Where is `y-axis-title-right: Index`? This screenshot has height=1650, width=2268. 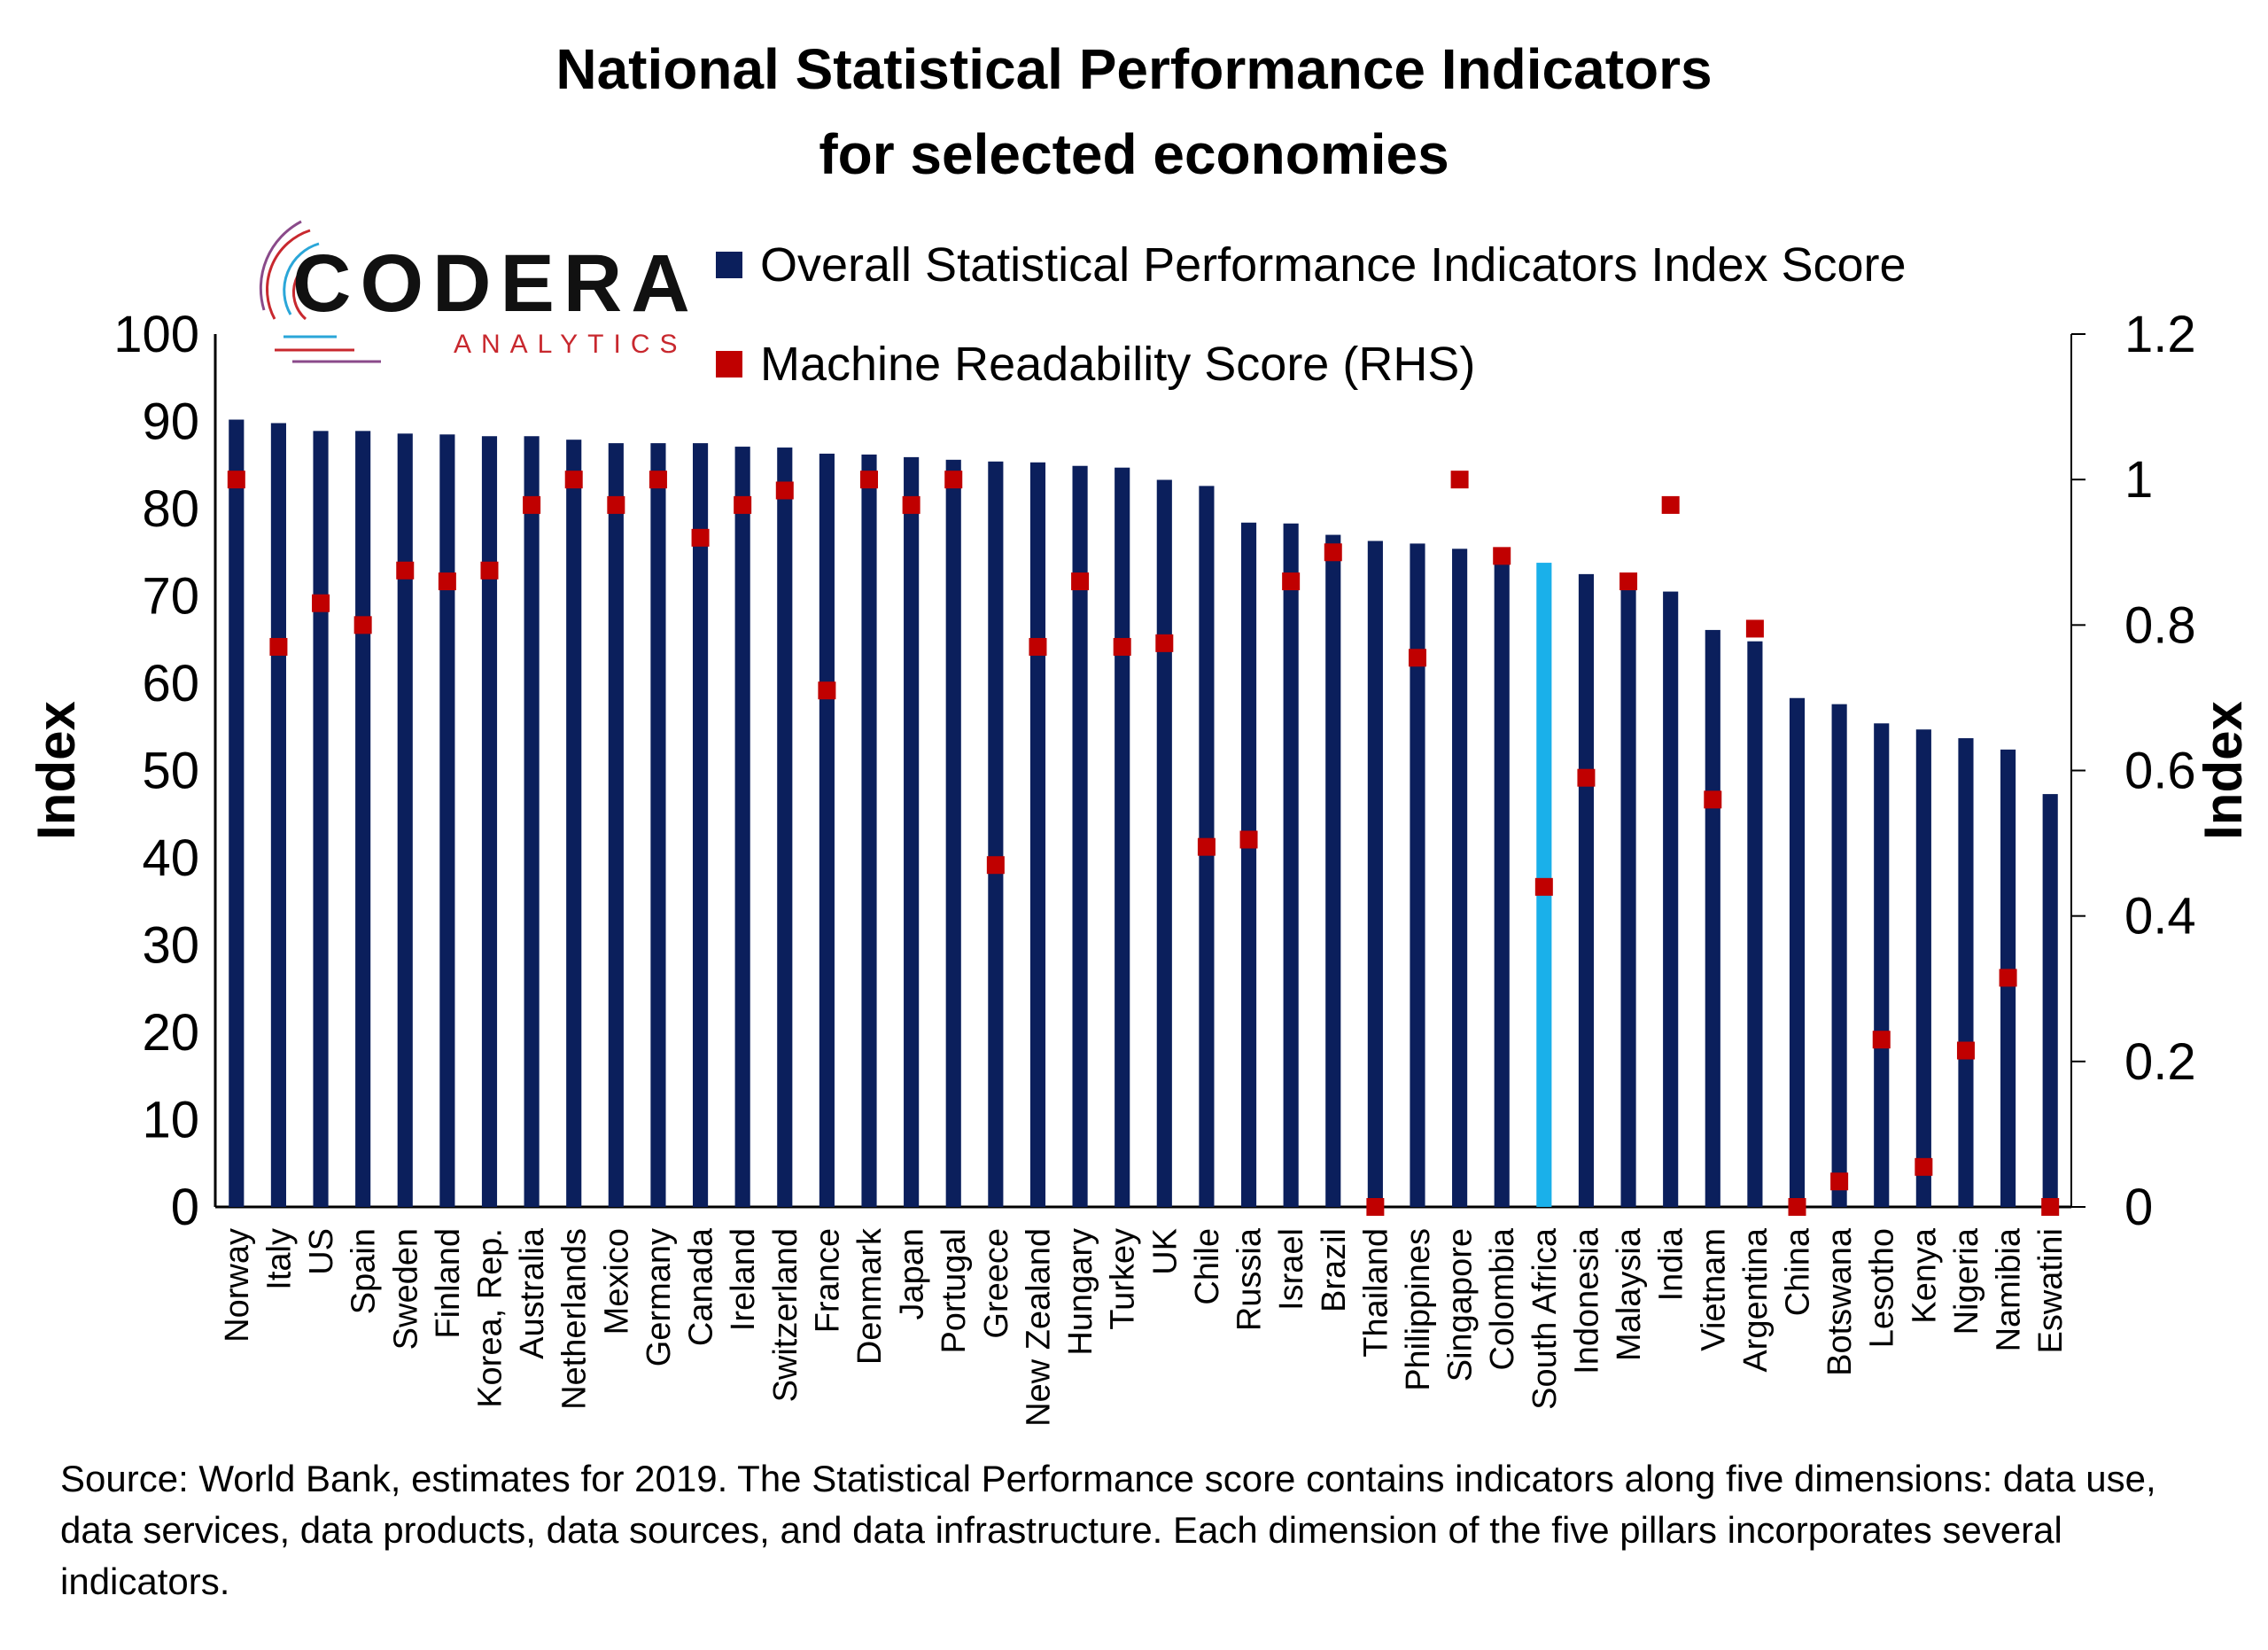 y-axis-title-right: Index is located at coordinates (2223, 770).